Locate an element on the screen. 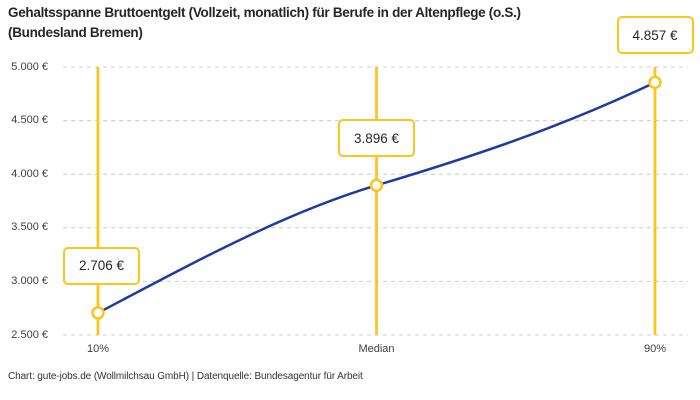 Image resolution: width=700 pixels, height=400 pixels. x-axis-tick-label: 90% is located at coordinates (655, 349).